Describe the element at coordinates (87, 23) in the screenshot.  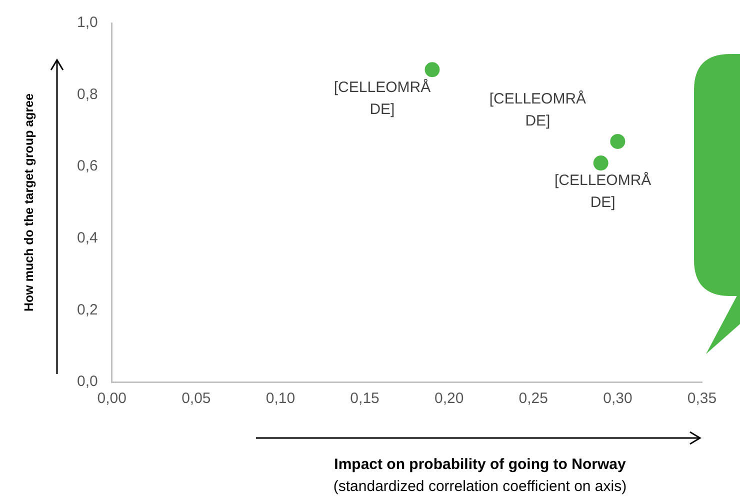
I see `y-tick-label: 1,0` at that location.